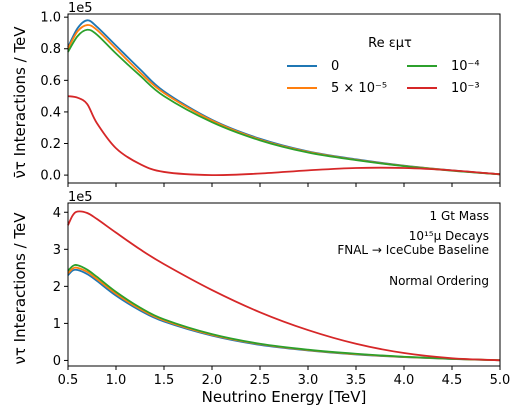 Image resolution: width=520 pixels, height=414 pixels. I want to click on top-y-tick-label: 0.8, so click(50, 49).